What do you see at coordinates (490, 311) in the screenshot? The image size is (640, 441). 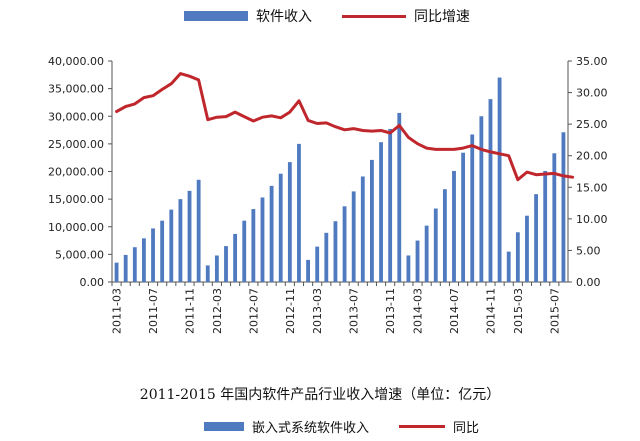 I see `x-tick-label: 2014-11` at bounding box center [490, 311].